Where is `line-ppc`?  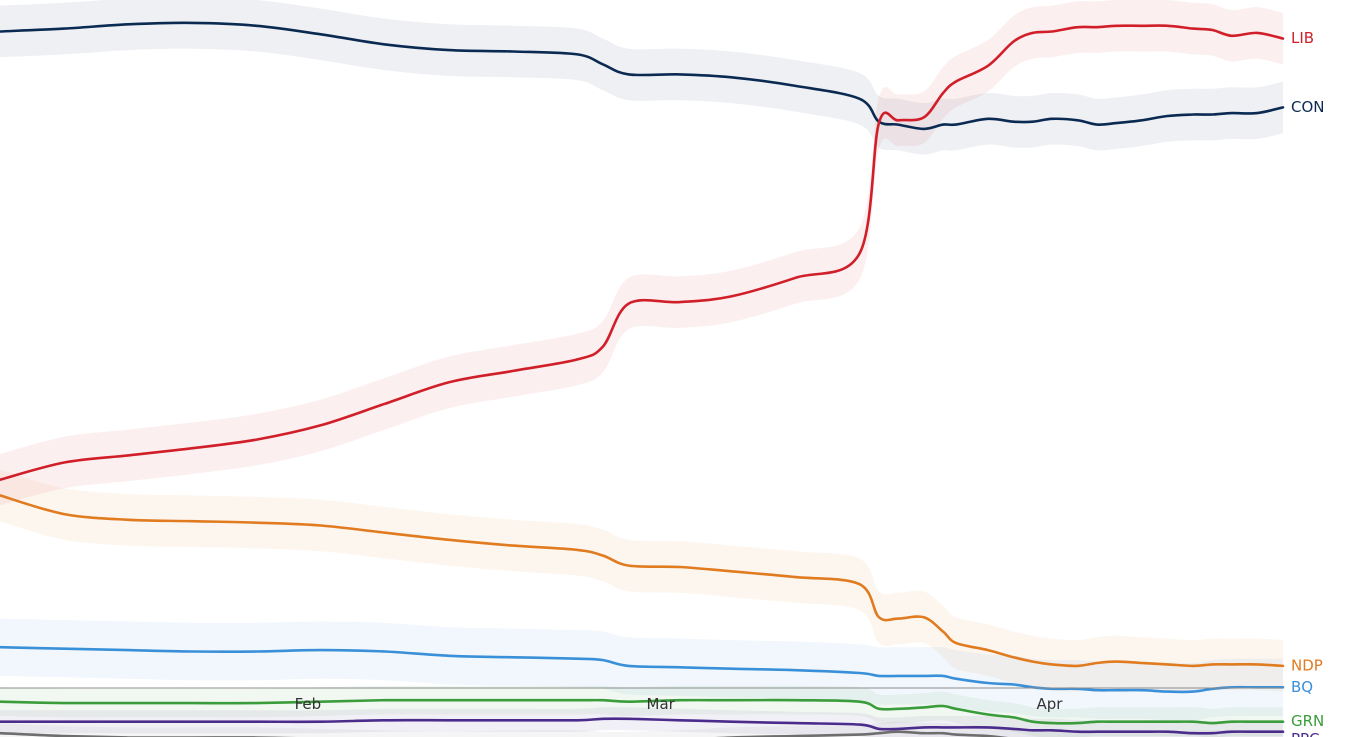 line-ppc is located at coordinates (642, 726).